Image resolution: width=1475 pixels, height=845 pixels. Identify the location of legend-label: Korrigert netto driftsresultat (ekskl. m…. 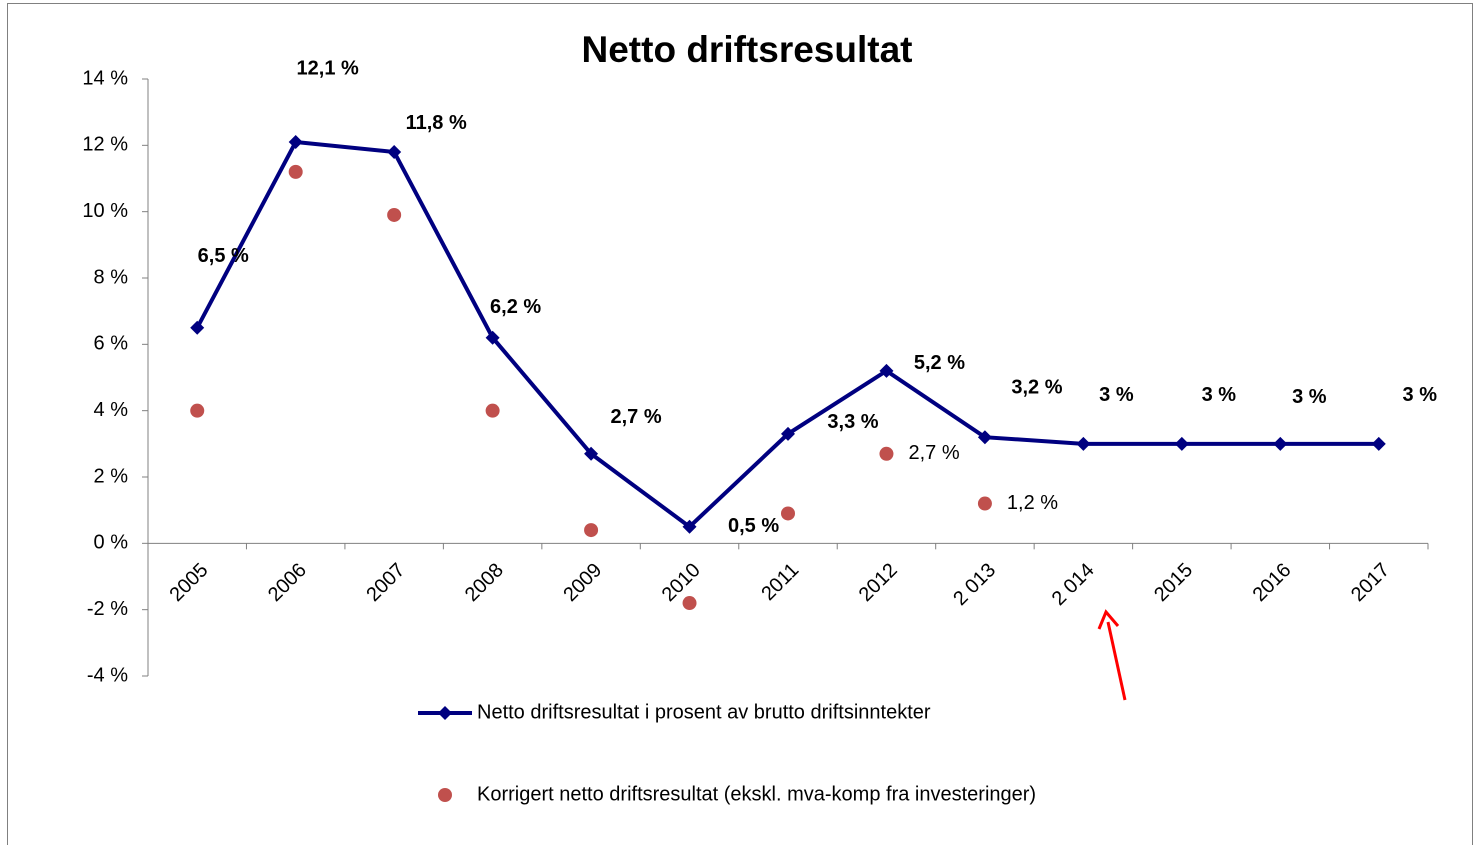
(756, 794).